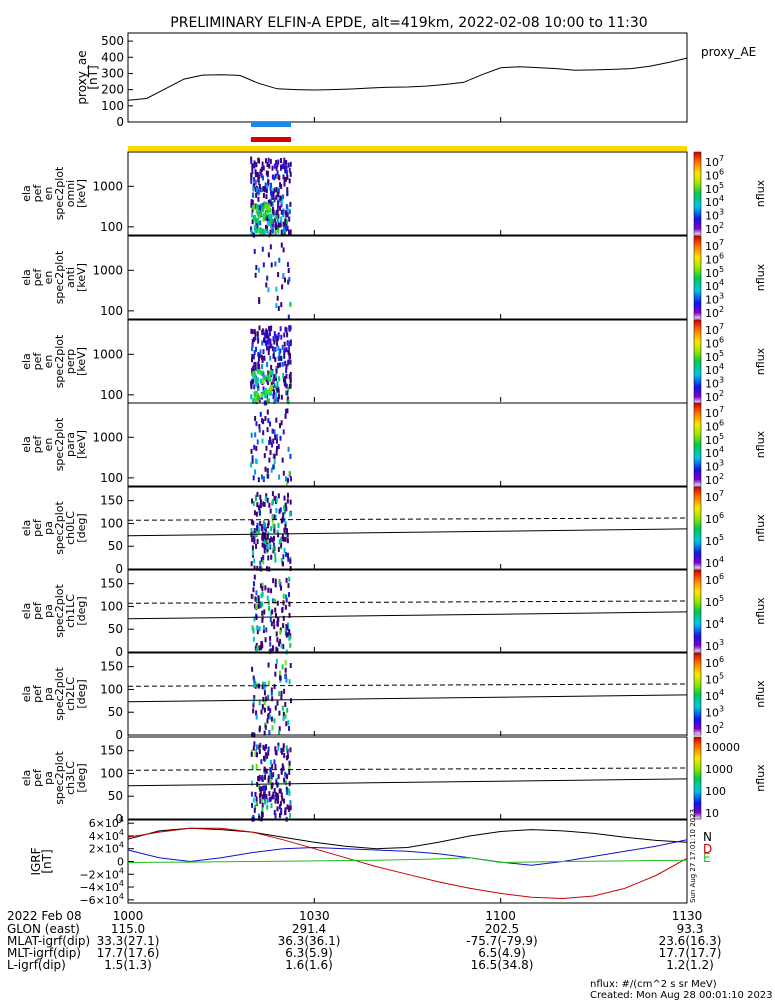  Describe the element at coordinates (128, 929) in the screenshot. I see `ephemeris-value: 115.0` at that location.